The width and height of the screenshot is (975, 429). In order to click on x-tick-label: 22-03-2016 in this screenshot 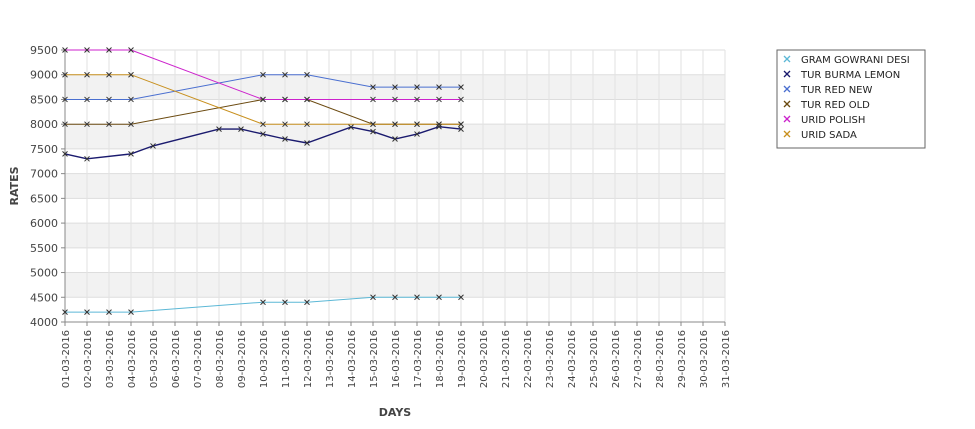, I will do `click(528, 359)`.